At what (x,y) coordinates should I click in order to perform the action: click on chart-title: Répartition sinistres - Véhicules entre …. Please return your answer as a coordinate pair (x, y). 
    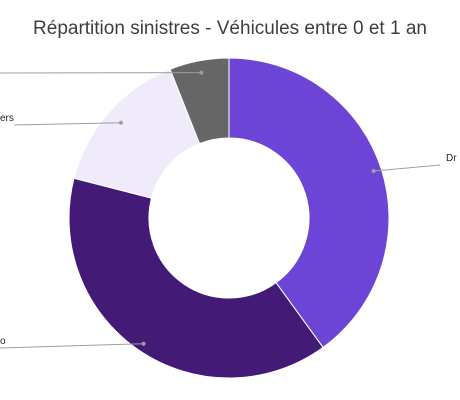
    Looking at the image, I should click on (230, 28).